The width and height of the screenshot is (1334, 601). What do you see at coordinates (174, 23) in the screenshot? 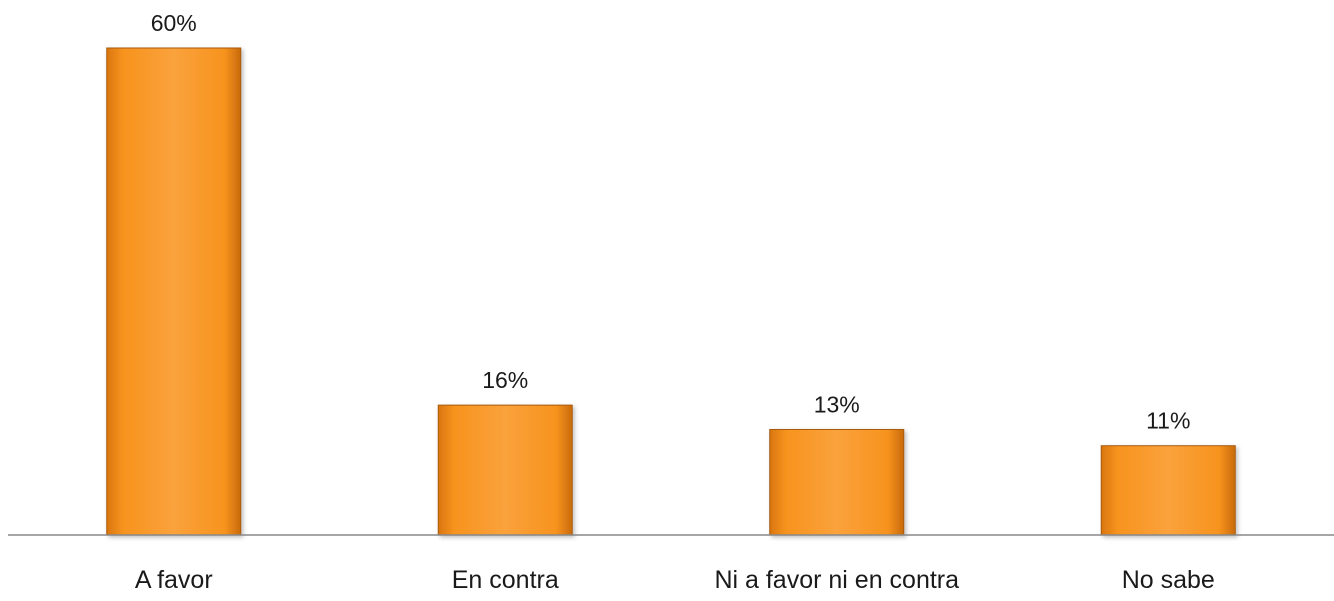
I see `value-label-0: 60%` at bounding box center [174, 23].